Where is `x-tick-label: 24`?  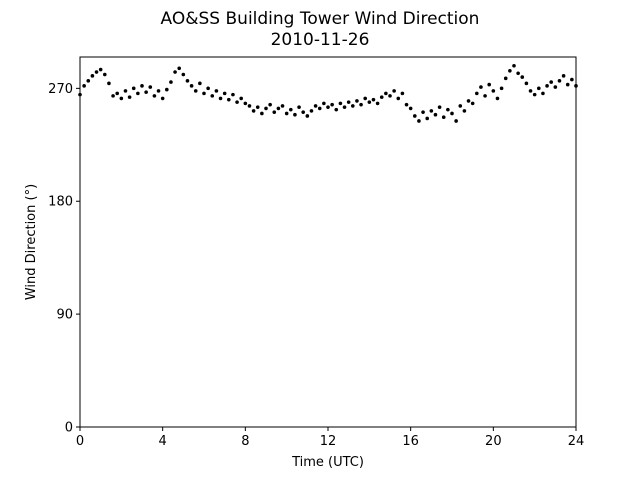 x-tick-label: 24 is located at coordinates (576, 441).